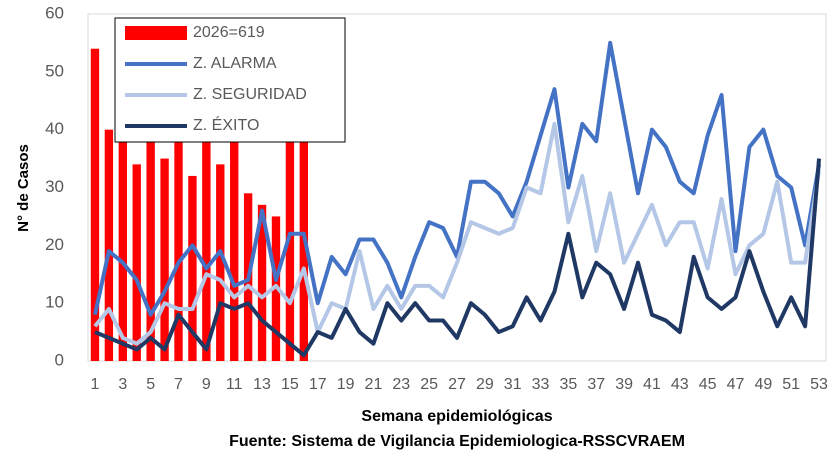  I want to click on legend-label: Z. ÉXITO, so click(226, 124).